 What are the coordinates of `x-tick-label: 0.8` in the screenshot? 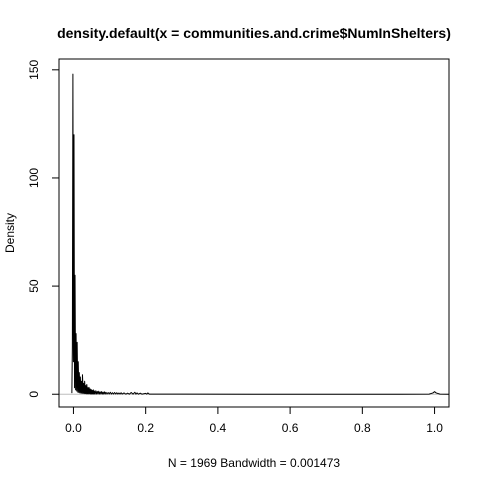 It's located at (362, 428).